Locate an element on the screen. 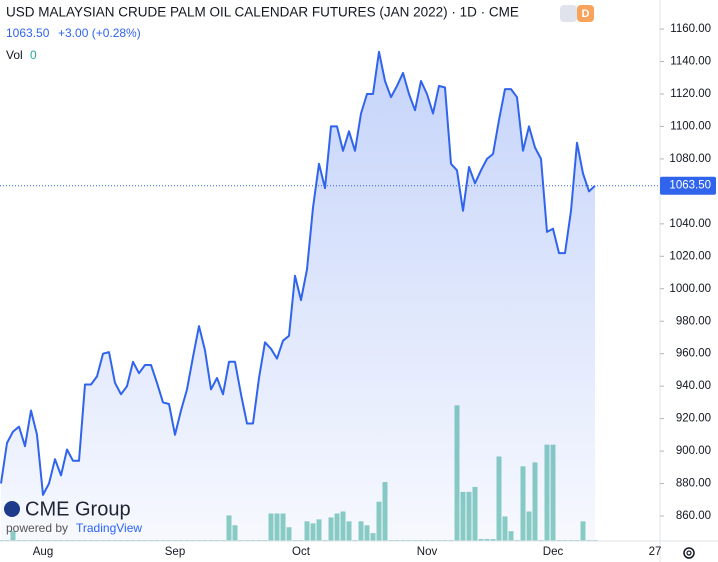  y-tick-label: 1160.00 is located at coordinates (690, 29).